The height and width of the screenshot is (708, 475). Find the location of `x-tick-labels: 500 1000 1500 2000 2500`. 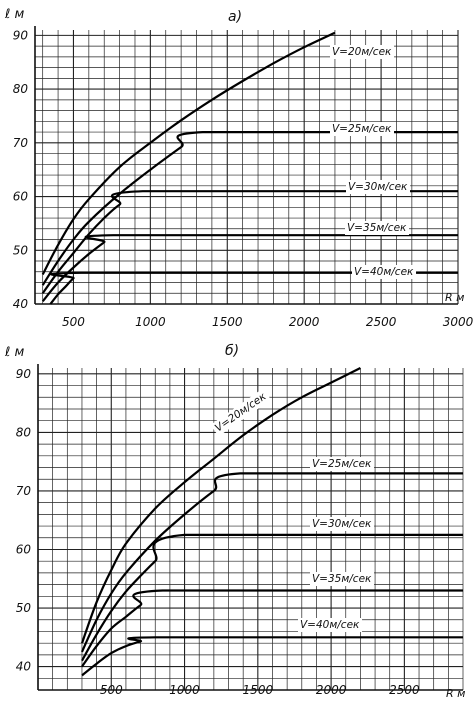

x-tick-labels: 500 1000 1500 2000 2500 is located at coordinates (260, 690).